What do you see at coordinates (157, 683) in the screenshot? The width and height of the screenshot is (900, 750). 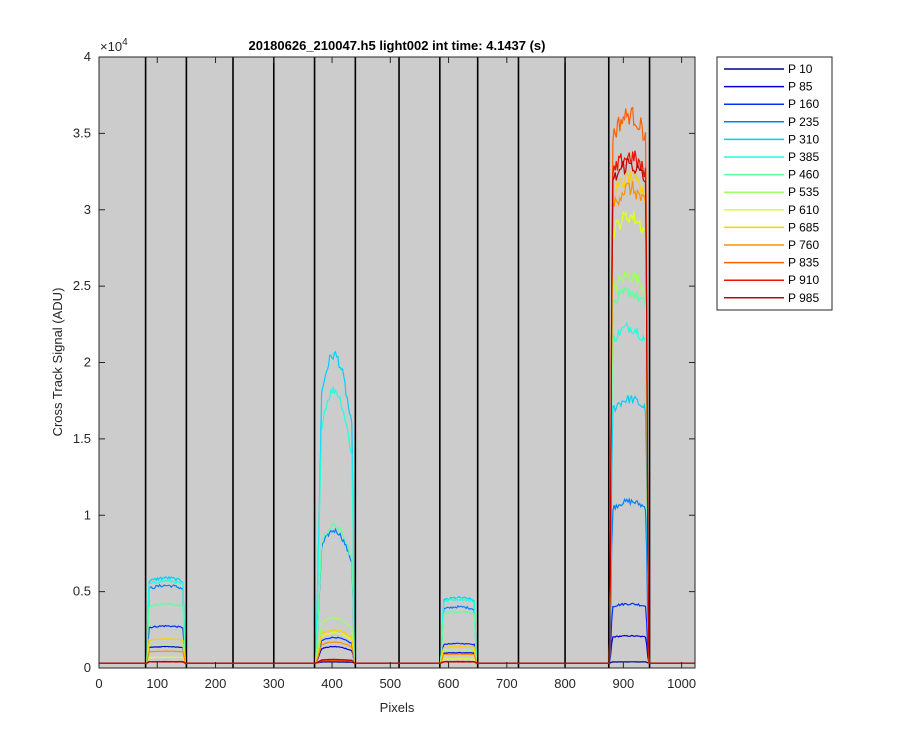 I see `x-tick-label: 100` at bounding box center [157, 683].